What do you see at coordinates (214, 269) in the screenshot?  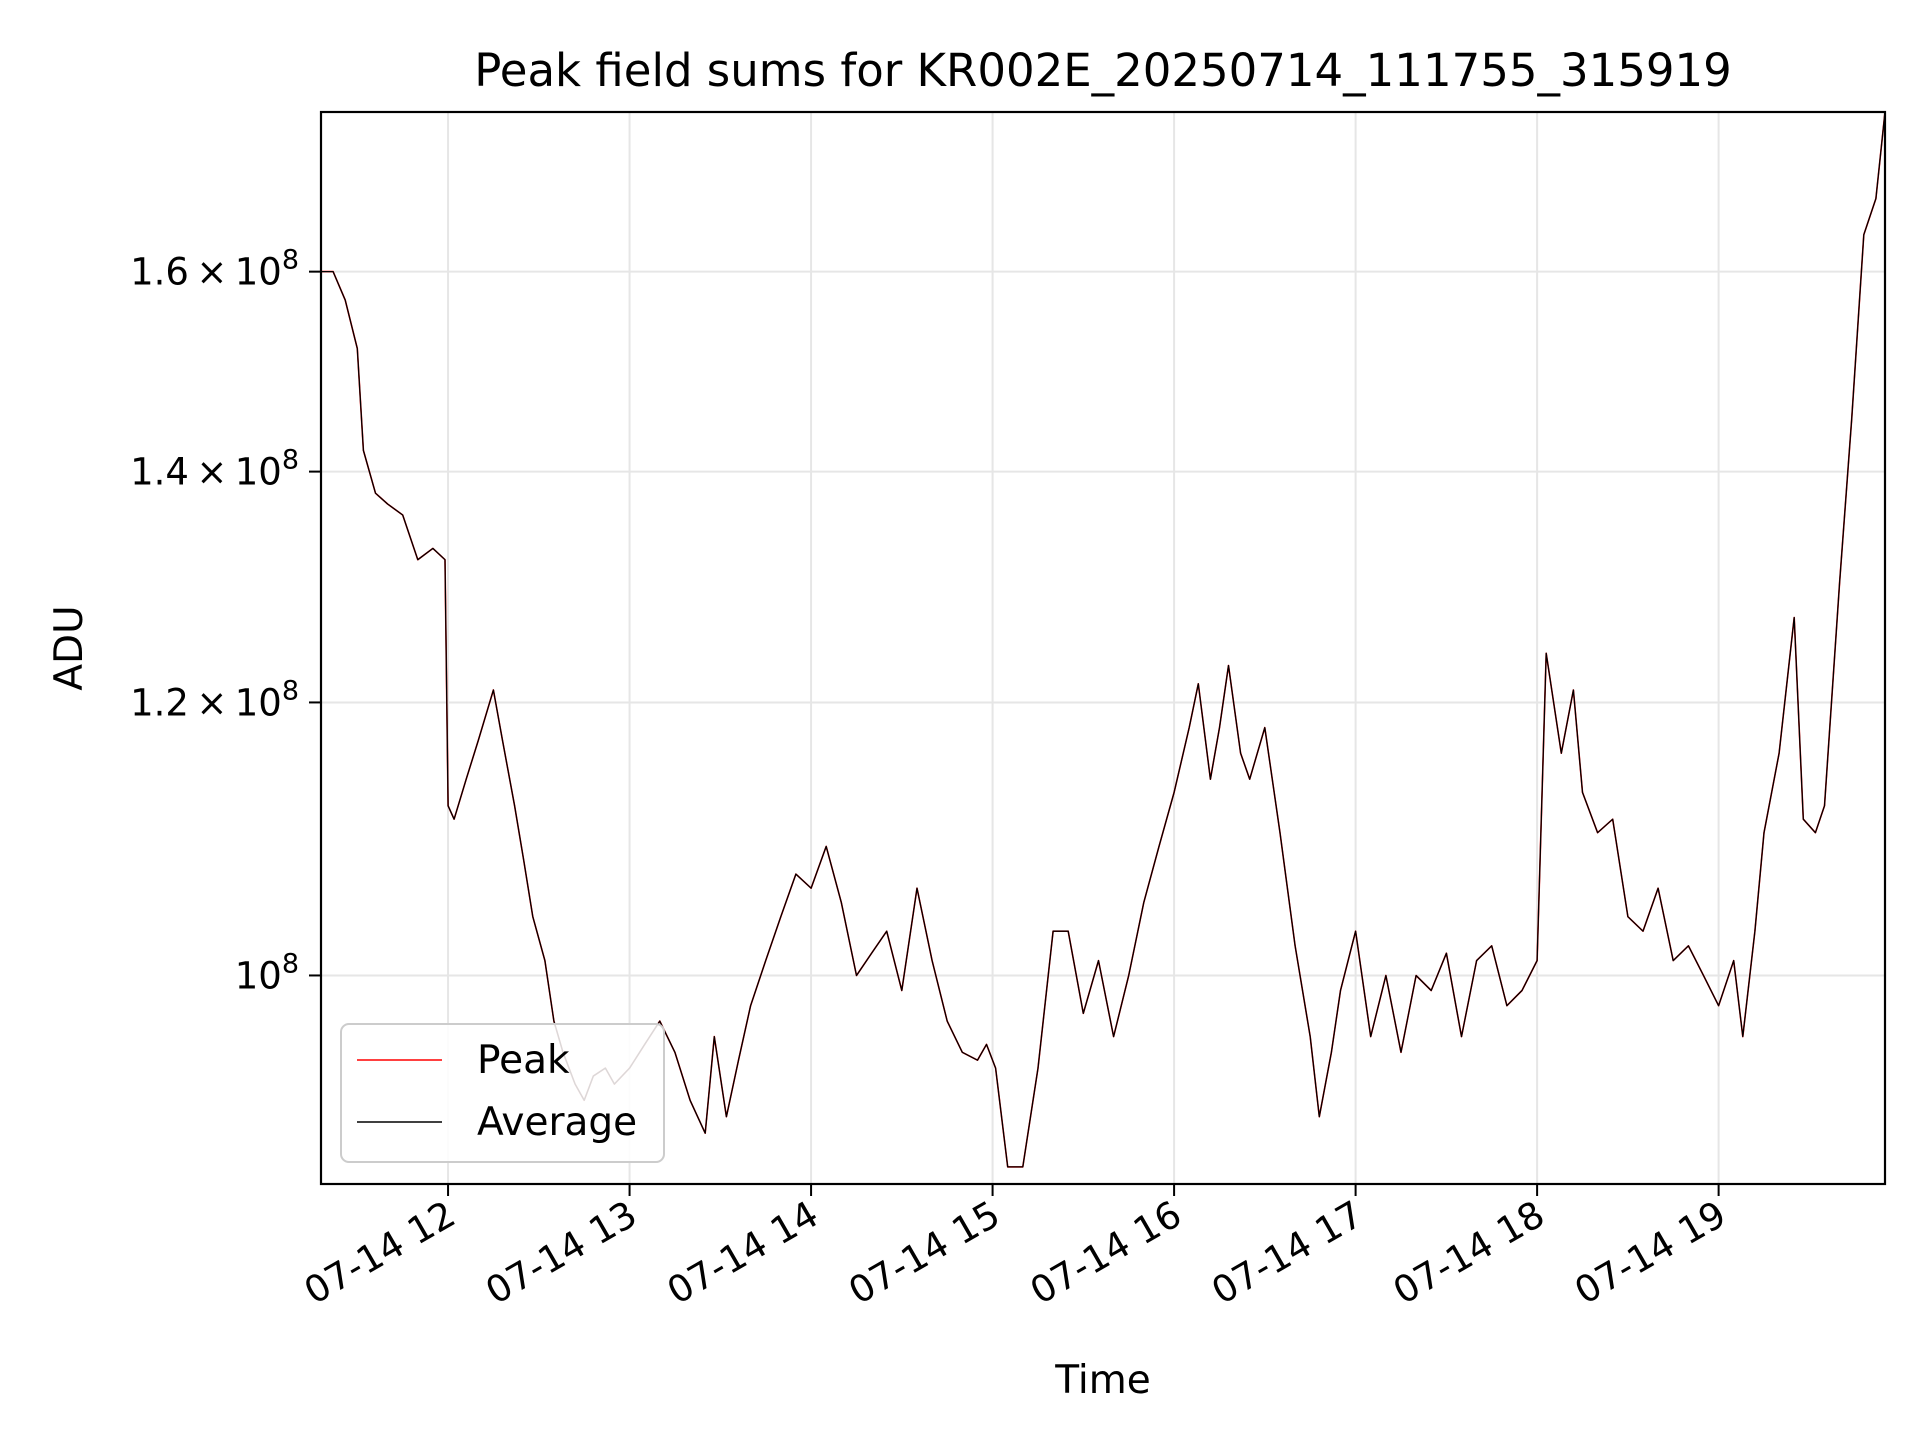 I see `y-tick-label: 1.6 × 108` at bounding box center [214, 269].